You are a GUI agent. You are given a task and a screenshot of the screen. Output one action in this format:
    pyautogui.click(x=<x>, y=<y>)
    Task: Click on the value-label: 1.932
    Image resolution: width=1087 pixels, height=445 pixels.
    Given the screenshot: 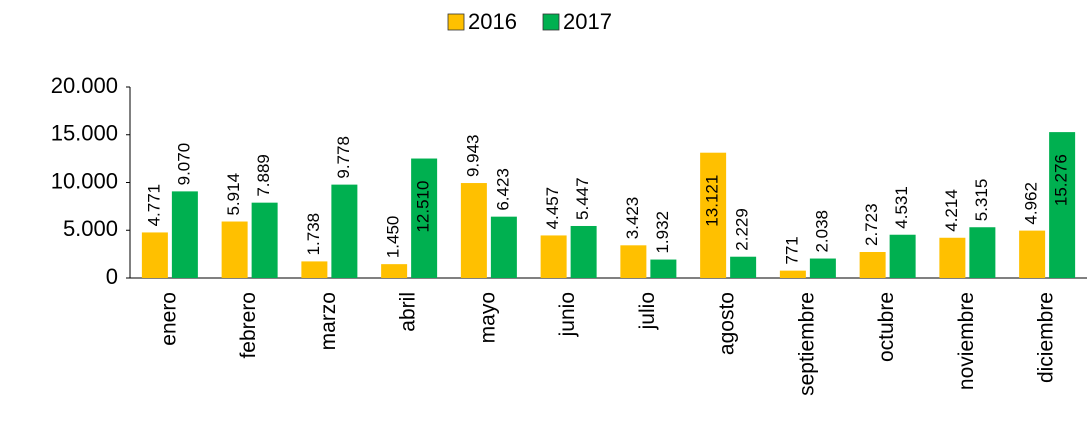 What is the action you would take?
    pyautogui.click(x=662, y=232)
    